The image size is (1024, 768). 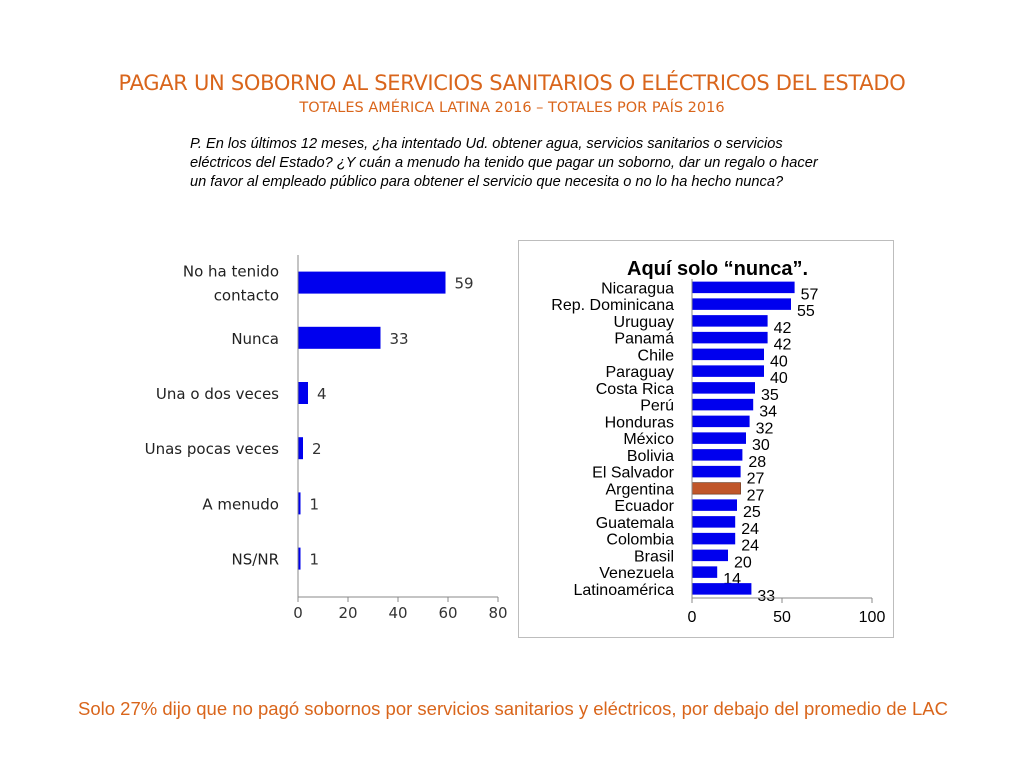 What do you see at coordinates (240, 504) in the screenshot?
I see `category-label: A menudo` at bounding box center [240, 504].